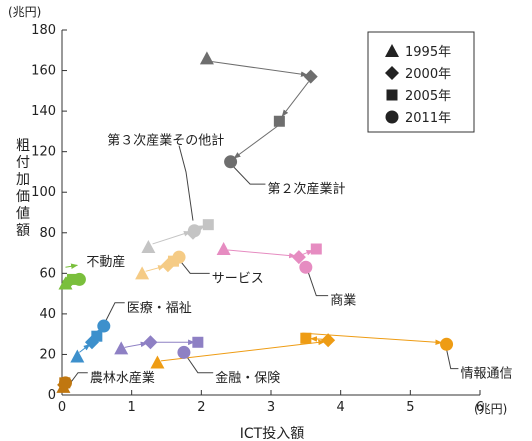  Describe the element at coordinates (165, 141) in the screenshot. I see `series-label: 第３次産業その他計` at that location.